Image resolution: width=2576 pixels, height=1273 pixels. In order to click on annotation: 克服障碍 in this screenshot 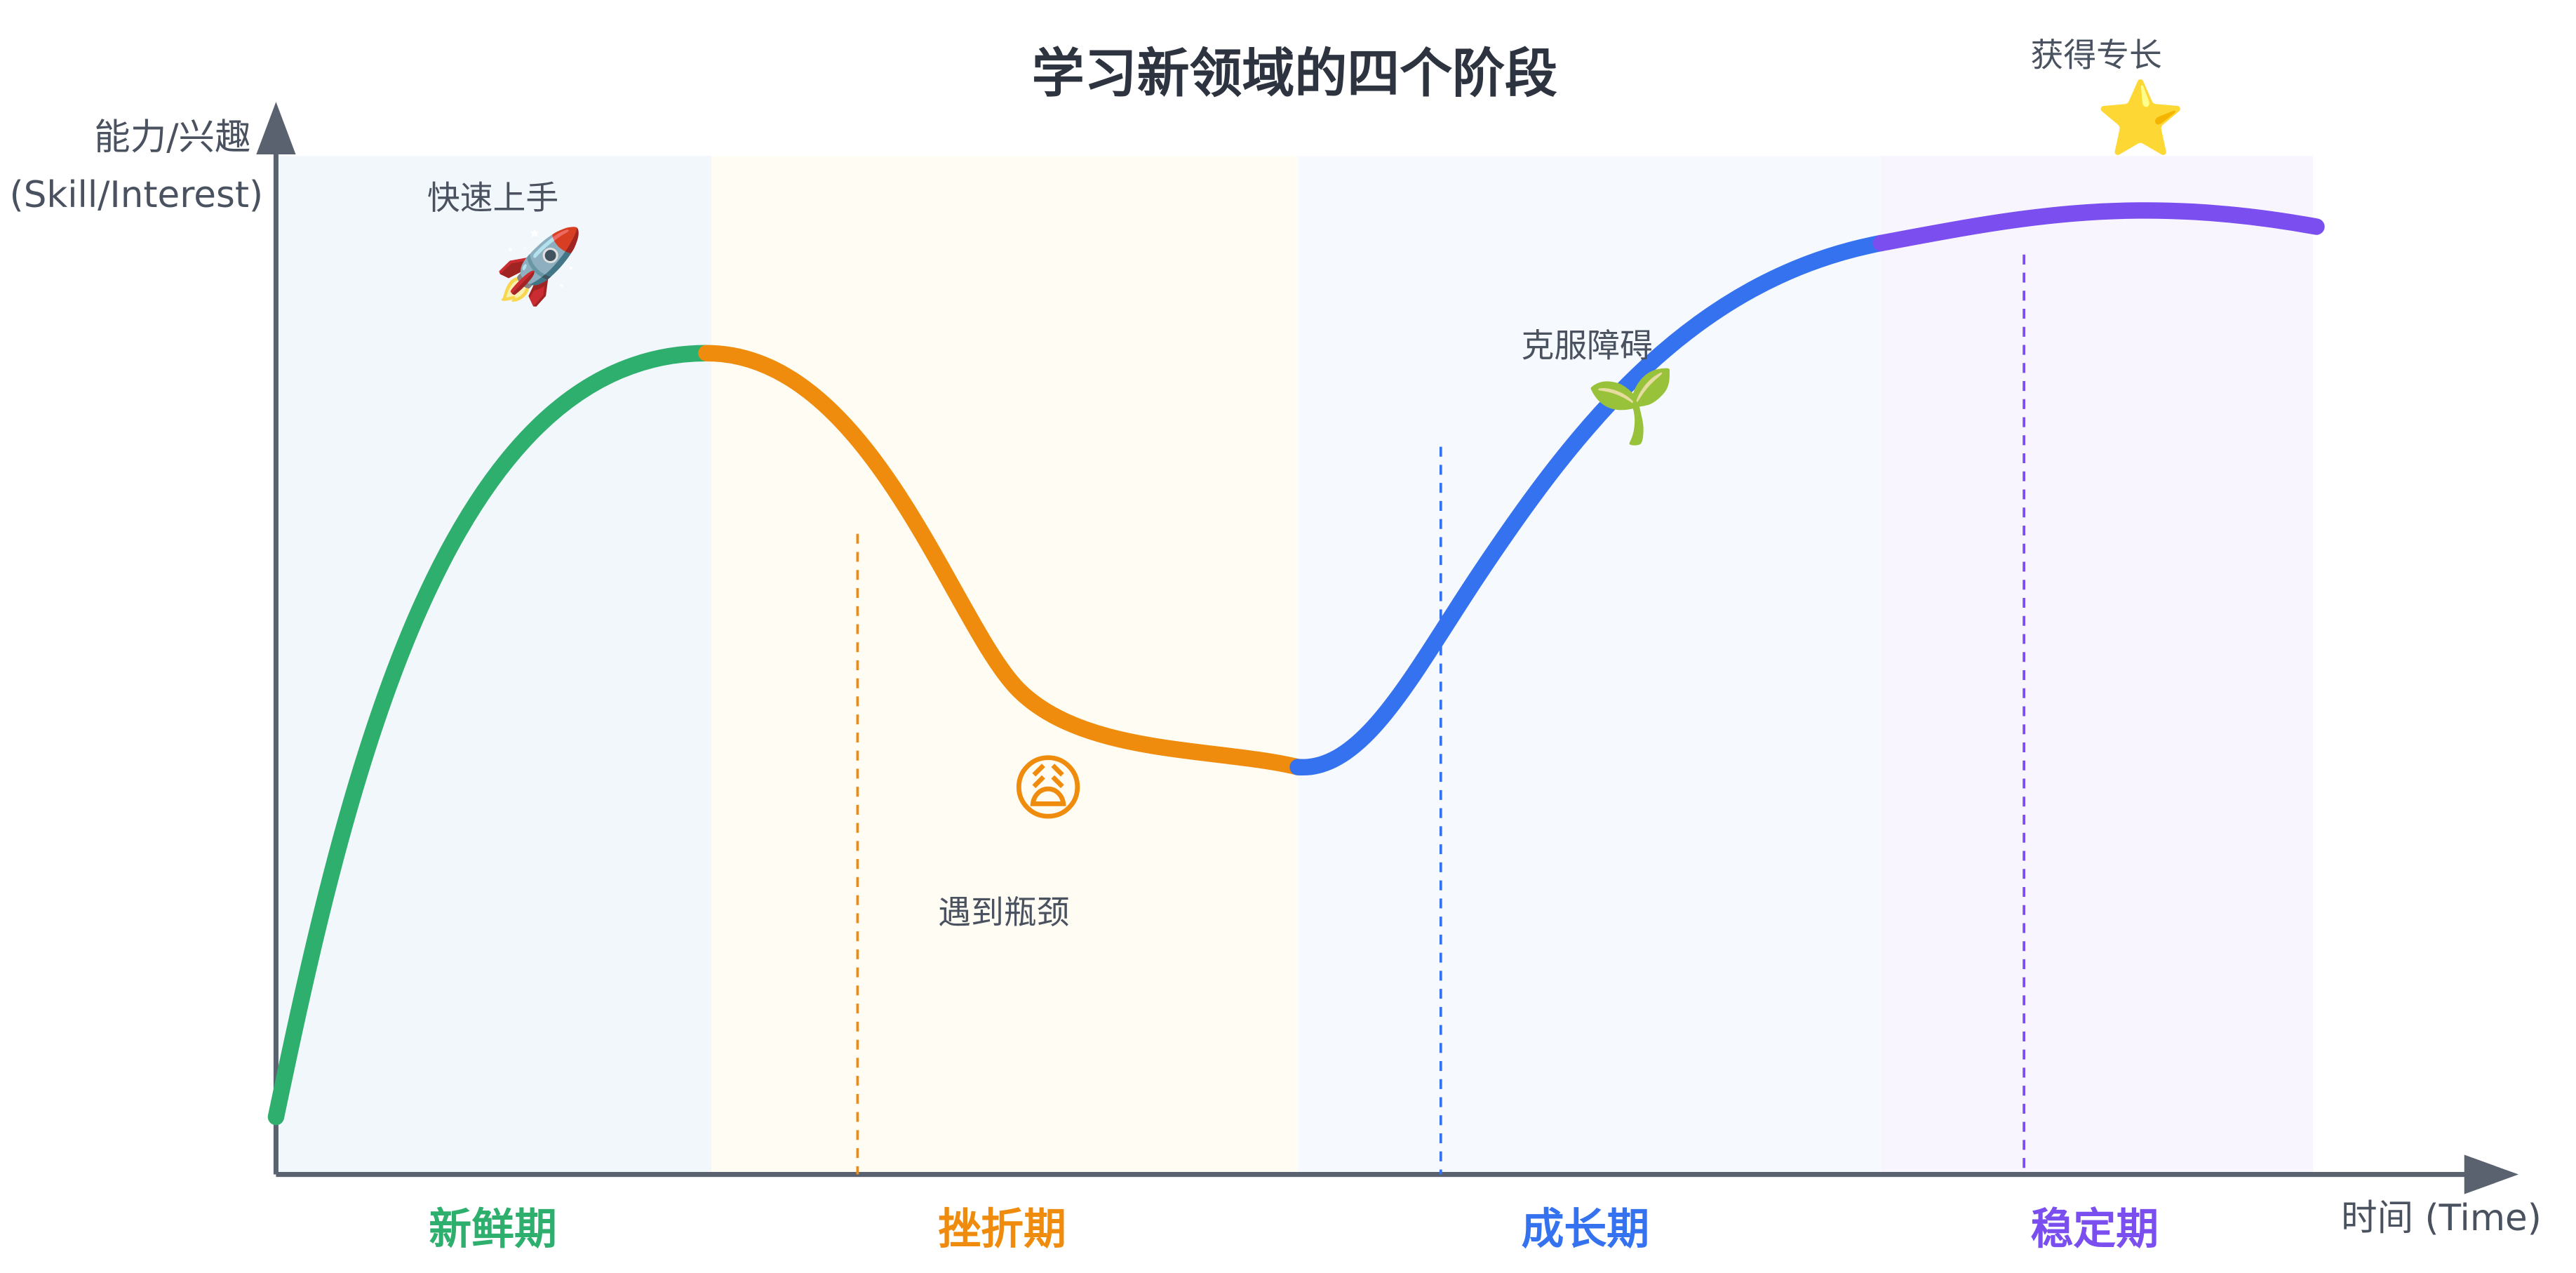, I will do `click(1588, 347)`.